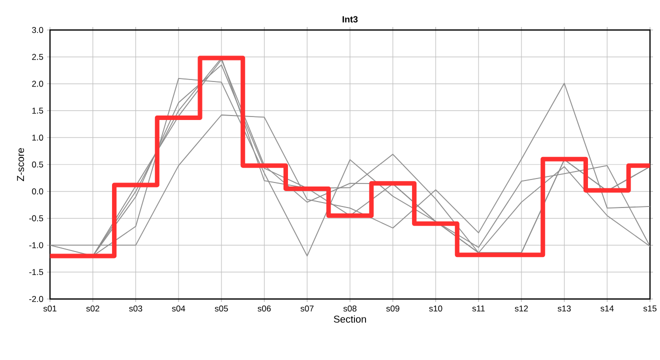  Describe the element at coordinates (49, 309) in the screenshot. I see `x-tick-label: s01` at that location.